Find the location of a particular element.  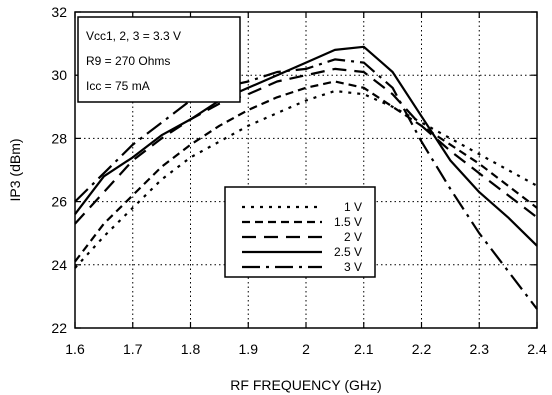

x-tick-label: 2.4 is located at coordinates (537, 349).